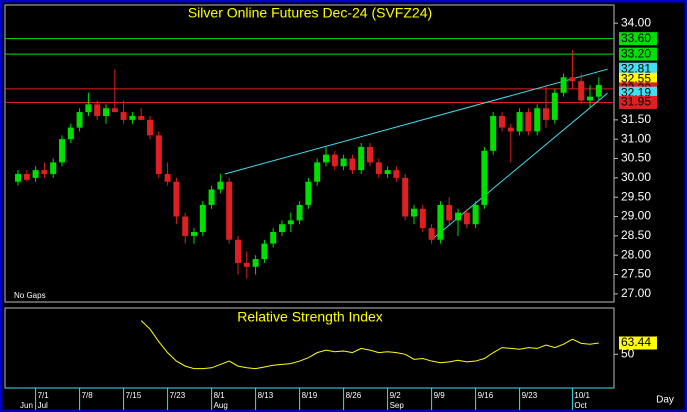 This screenshot has height=412, width=687. What do you see at coordinates (636, 216) in the screenshot?
I see `y-tick-label: 29.00` at bounding box center [636, 216].